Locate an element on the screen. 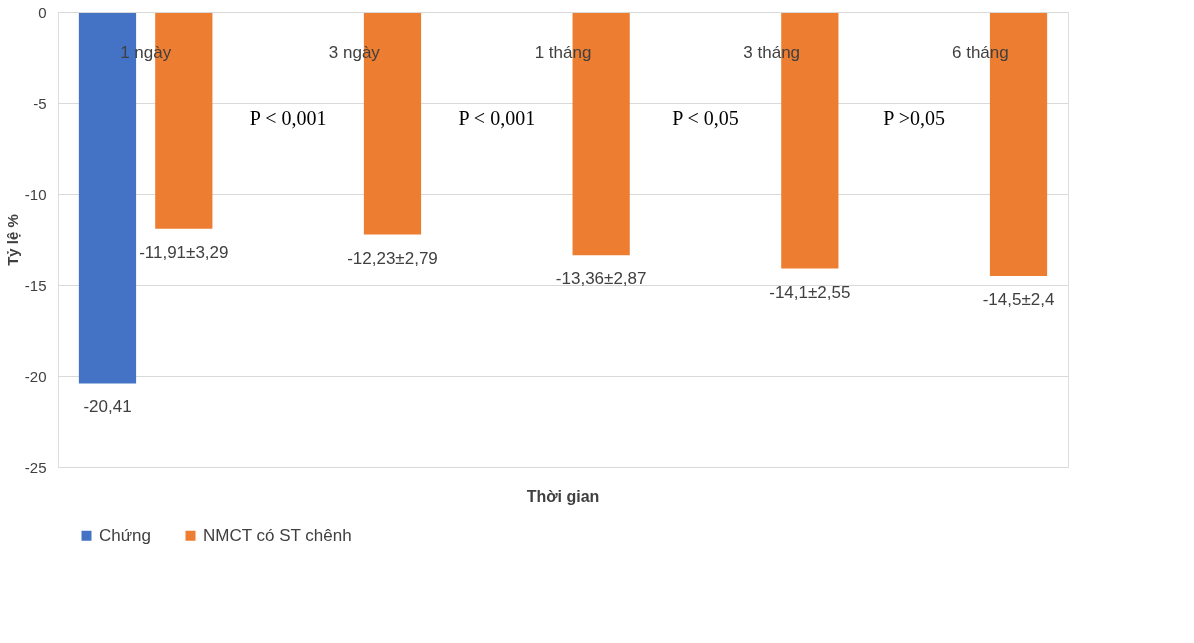 Image resolution: width=1194 pixels, height=643 pixels. legend-label: NMCT có ST chênh is located at coordinates (277, 535).